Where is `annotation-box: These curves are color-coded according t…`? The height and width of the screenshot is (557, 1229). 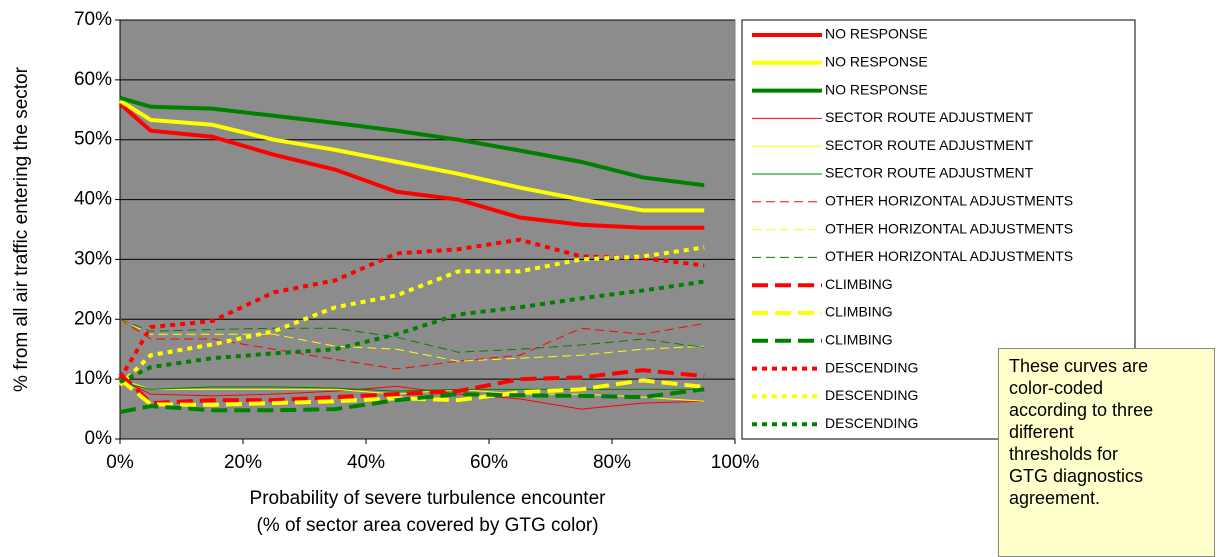
annotation-box: These curves are color-coded according t… is located at coordinates (1106, 452).